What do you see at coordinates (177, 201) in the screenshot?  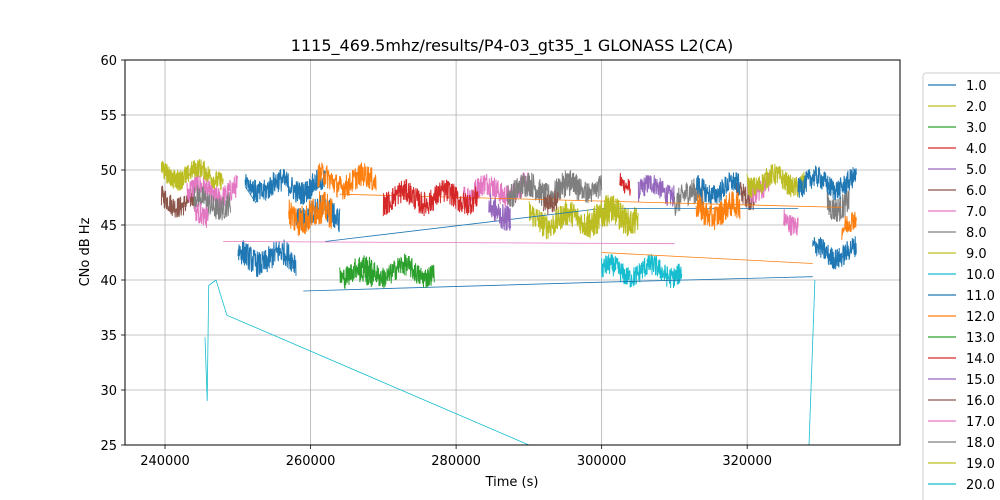 I see `series-line-6.0` at bounding box center [177, 201].